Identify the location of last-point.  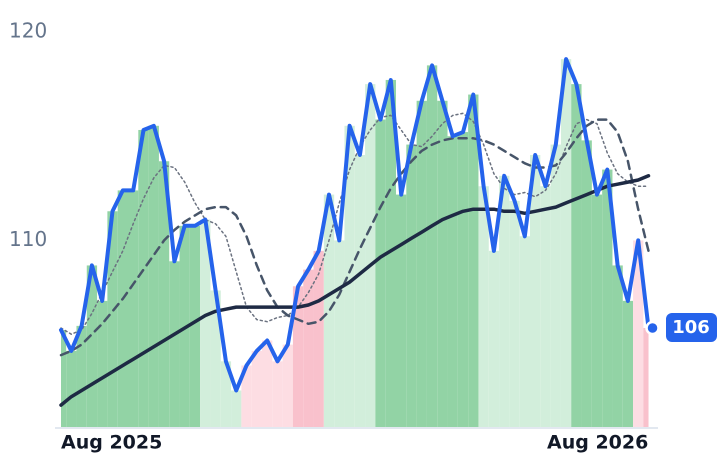
(652, 328).